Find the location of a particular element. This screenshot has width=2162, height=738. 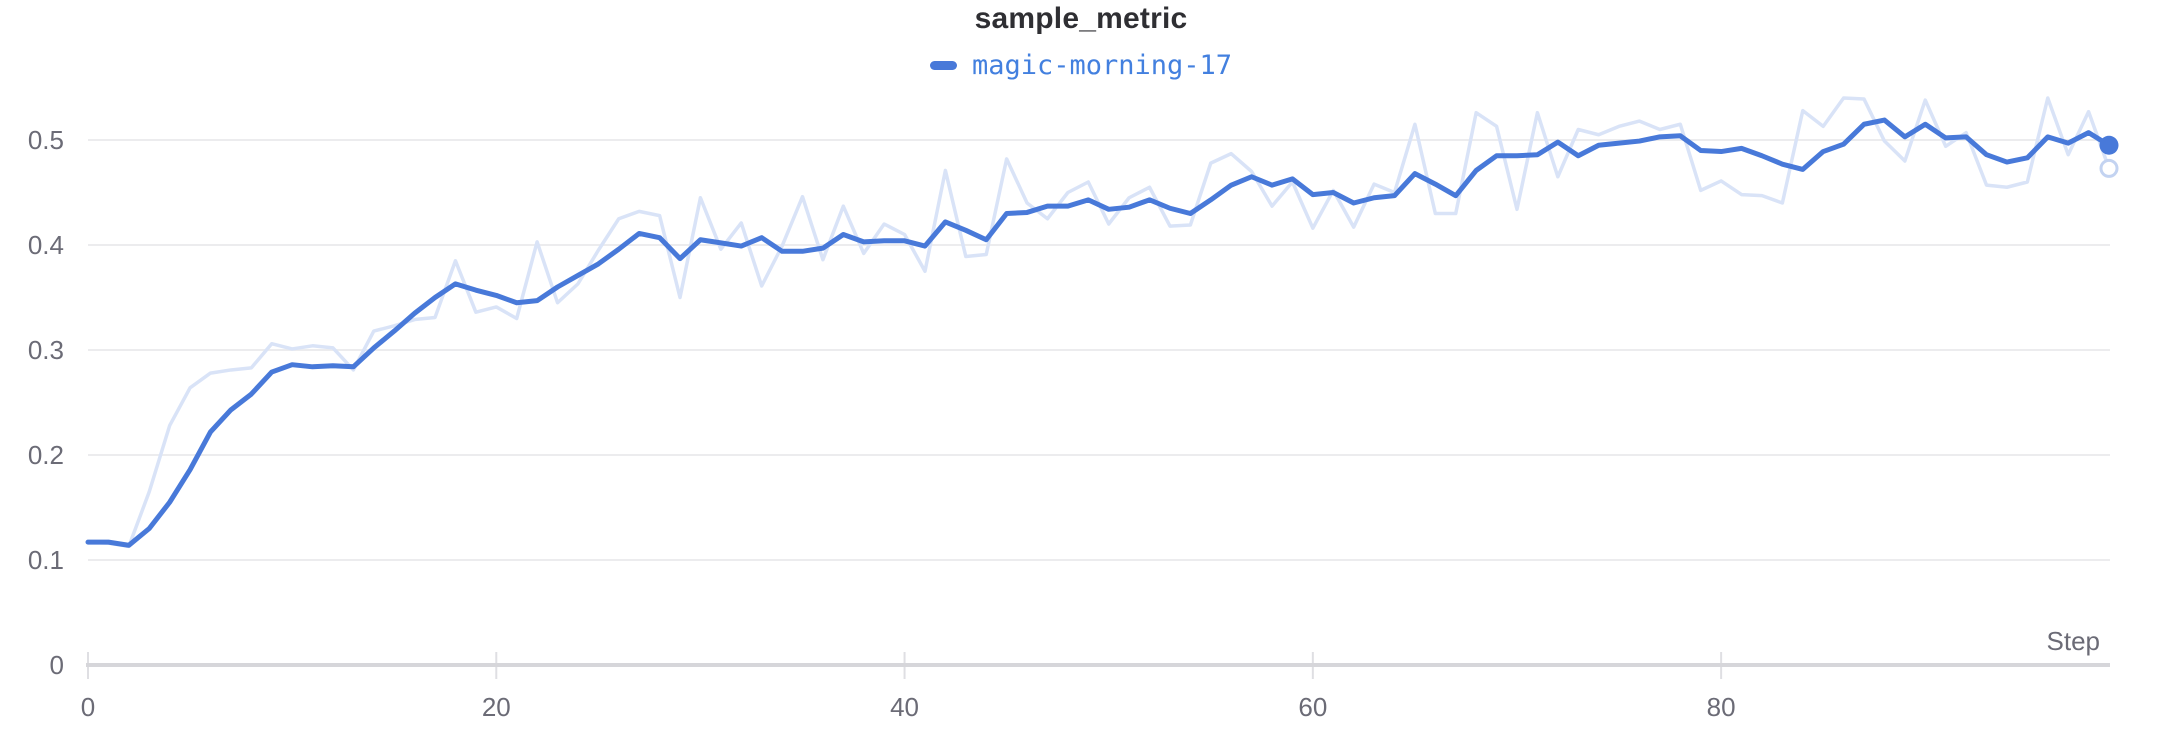

x-tick-label: 40 is located at coordinates (904, 707).